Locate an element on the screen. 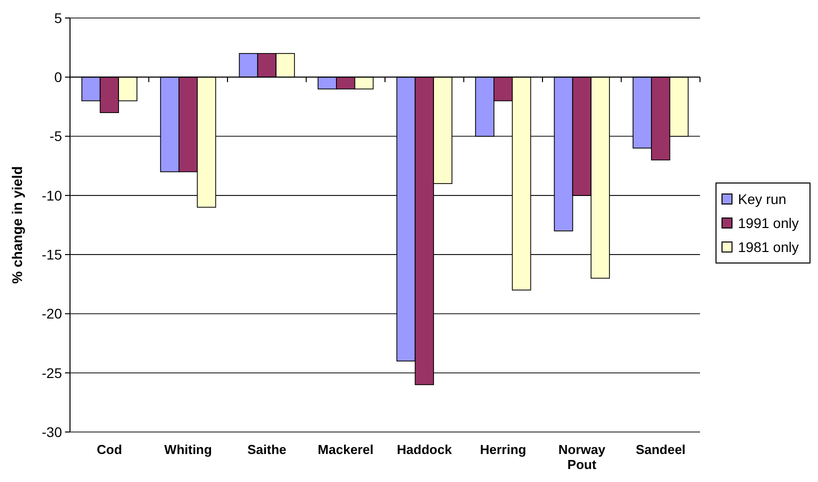  y-tick-label: -15 is located at coordinates (52, 254).